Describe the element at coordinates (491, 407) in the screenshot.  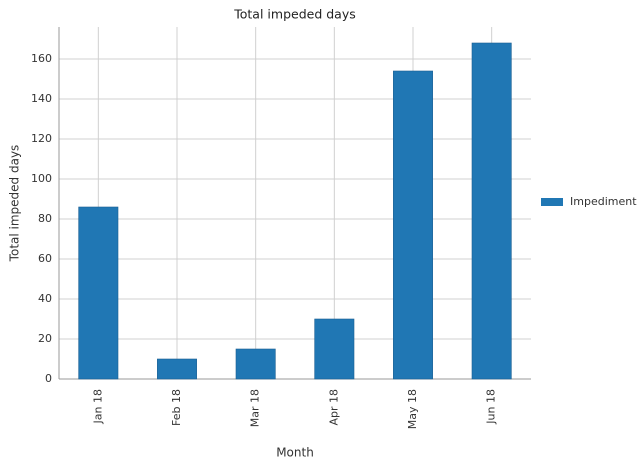
I see `x-tick-label: Jun 18` at that location.